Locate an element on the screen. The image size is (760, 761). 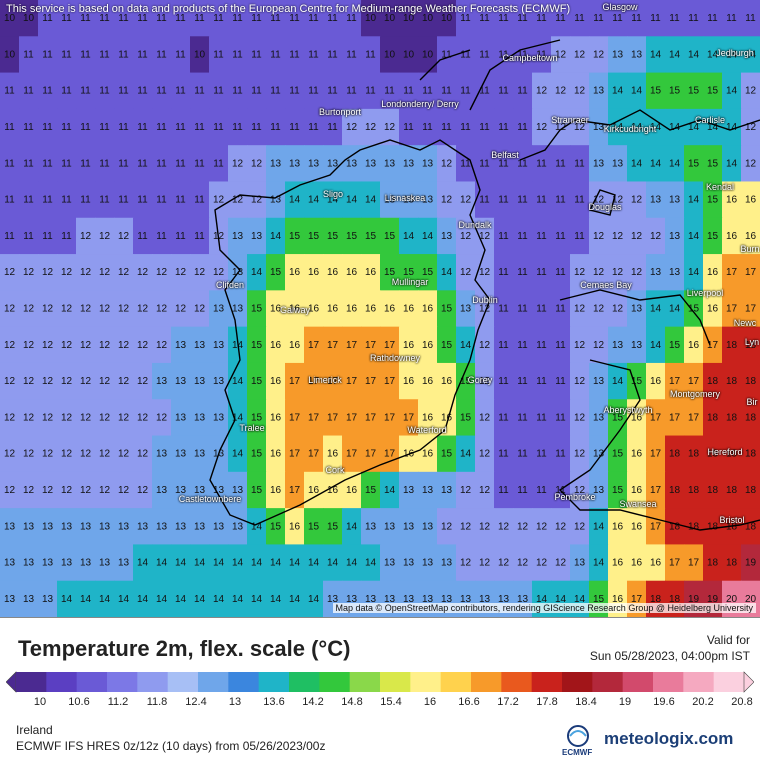
scale-tick-label: 16 is located at coordinates (430, 702).